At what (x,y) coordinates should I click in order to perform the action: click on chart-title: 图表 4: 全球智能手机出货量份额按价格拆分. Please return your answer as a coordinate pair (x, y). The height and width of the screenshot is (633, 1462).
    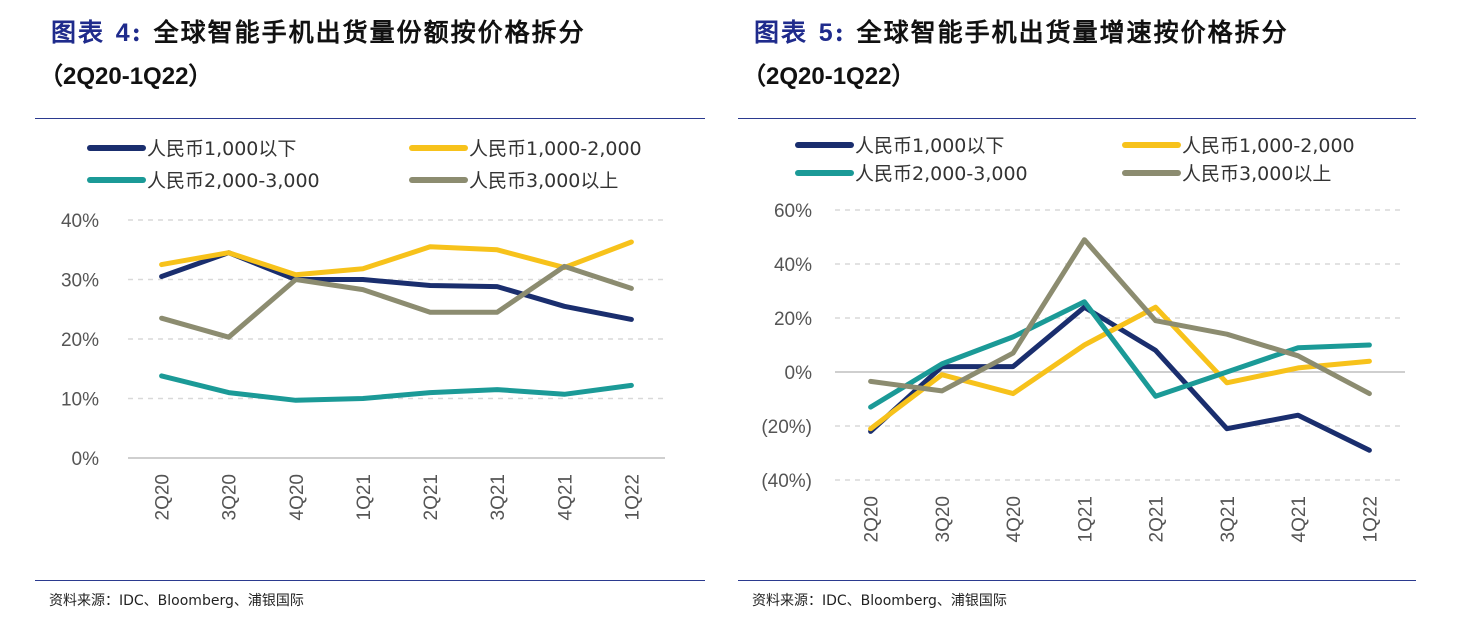
    Looking at the image, I should click on (318, 33).